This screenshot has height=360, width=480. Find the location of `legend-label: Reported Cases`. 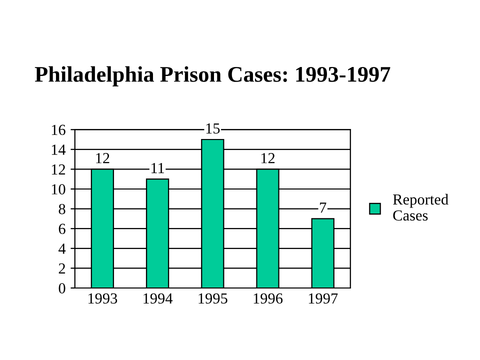

legend-label: Reported Cases is located at coordinates (420, 207).